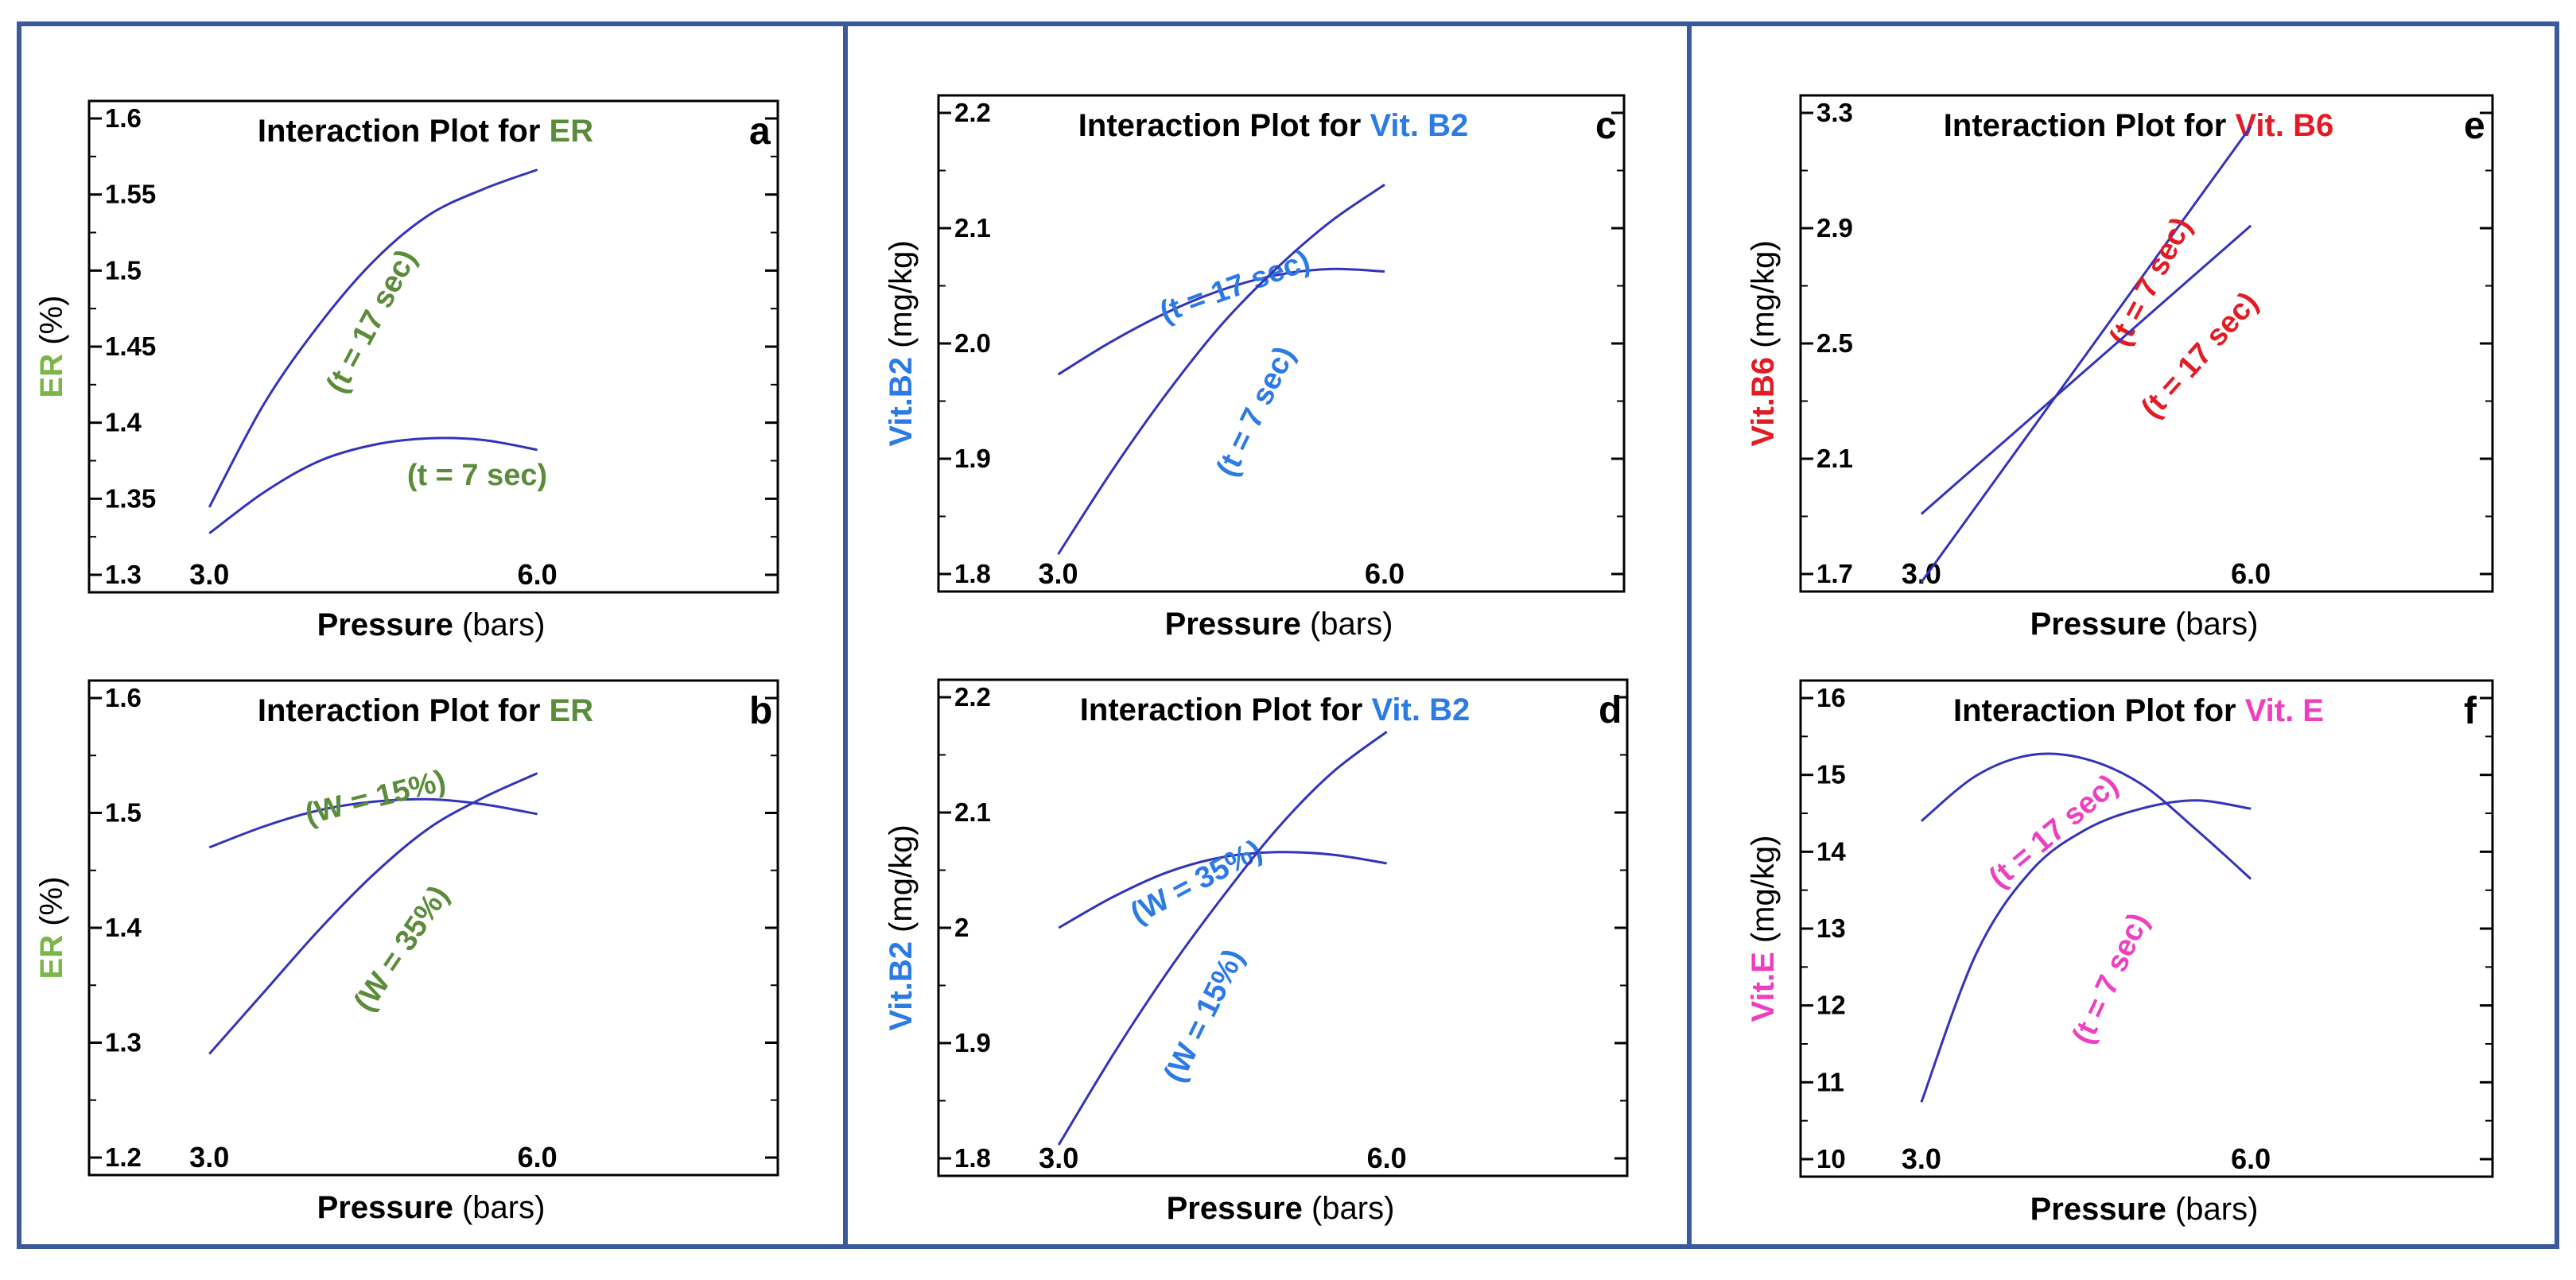 This screenshot has width=2576, height=1280. What do you see at coordinates (375, 797) in the screenshot?
I see `series-label: (W = 15%)` at bounding box center [375, 797].